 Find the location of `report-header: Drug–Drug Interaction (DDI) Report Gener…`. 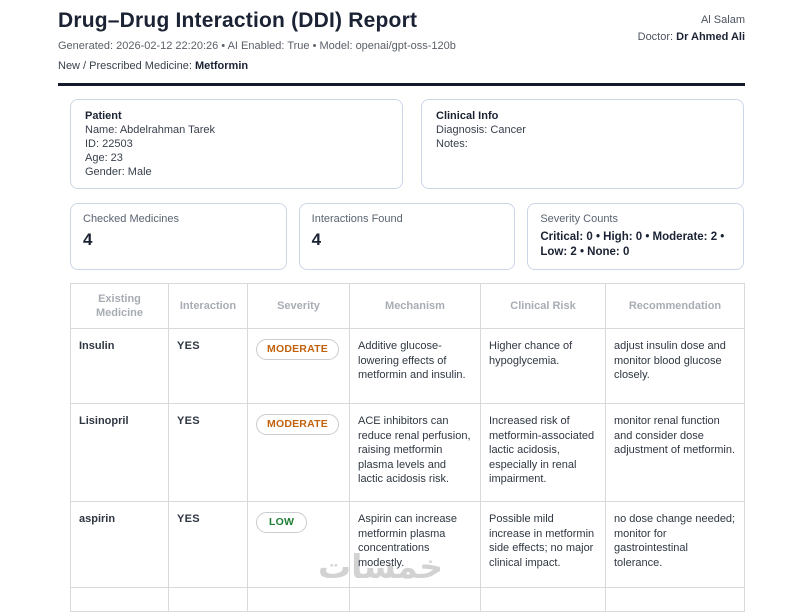

report-header: Drug–Drug Interaction (DDI) Report Gener… is located at coordinates (401, 41).